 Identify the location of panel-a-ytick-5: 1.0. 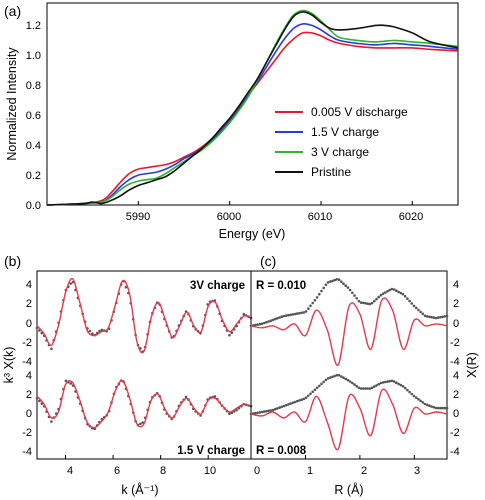
(33, 56).